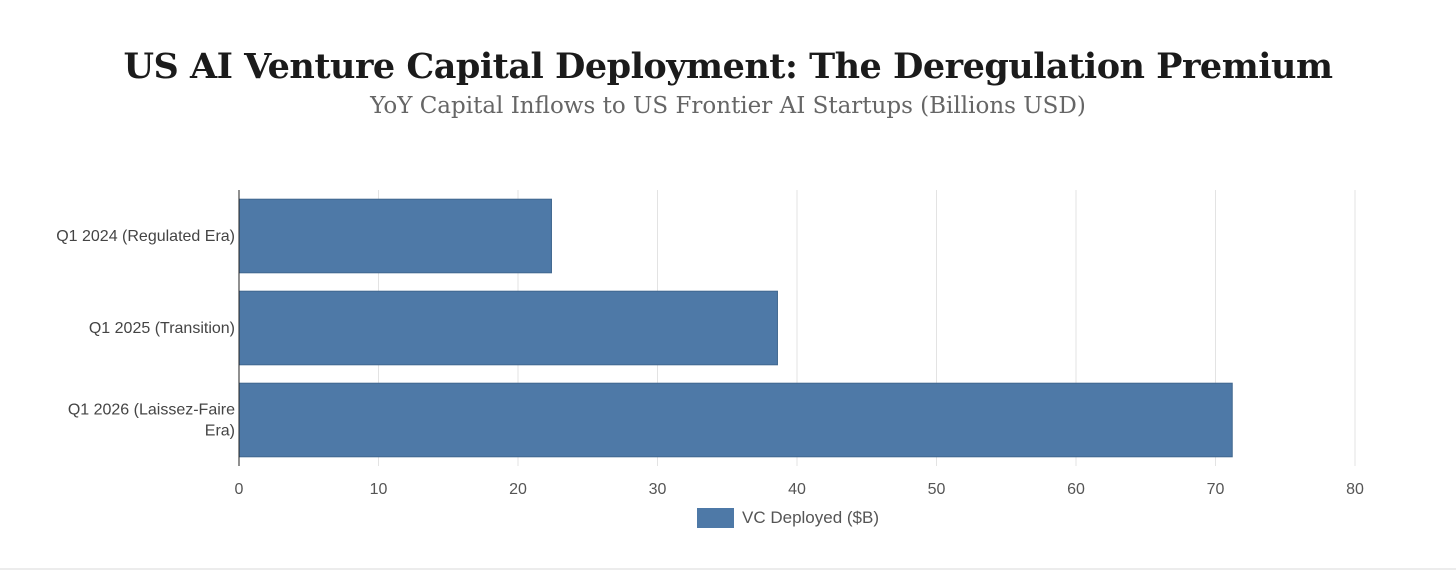 The image size is (1456, 570). Describe the element at coordinates (937, 489) in the screenshot. I see `x-tick-label-50: 50` at that location.